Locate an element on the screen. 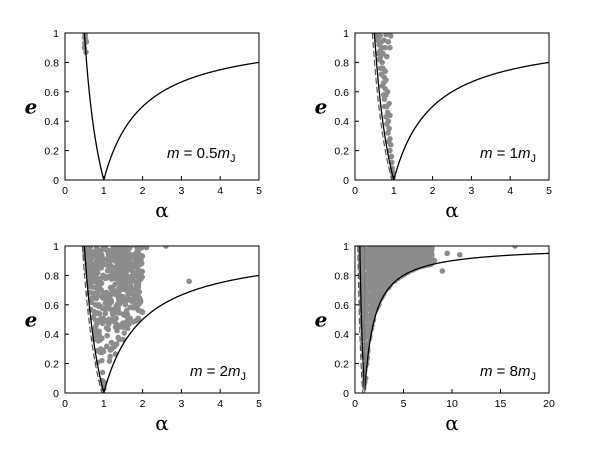  mass-annotation: m = 8mJ is located at coordinates (508, 373).